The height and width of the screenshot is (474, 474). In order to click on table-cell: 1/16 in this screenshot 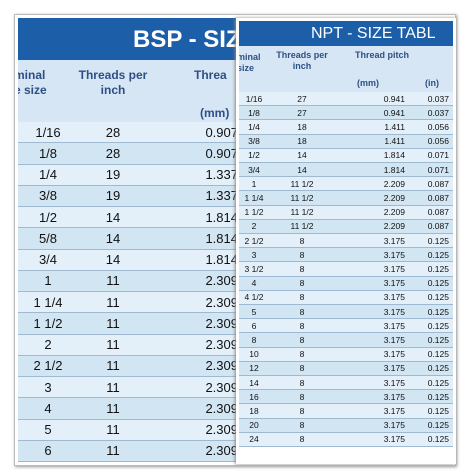, I will do `click(48, 132)`.